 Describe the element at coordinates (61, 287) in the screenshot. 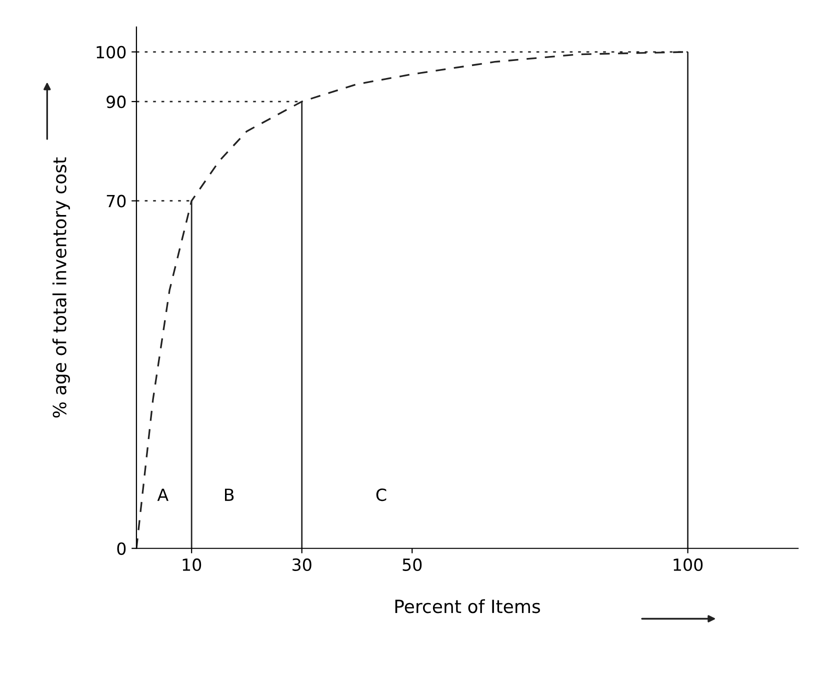

I see `y-axis-title: % age of total inventory cost` at that location.